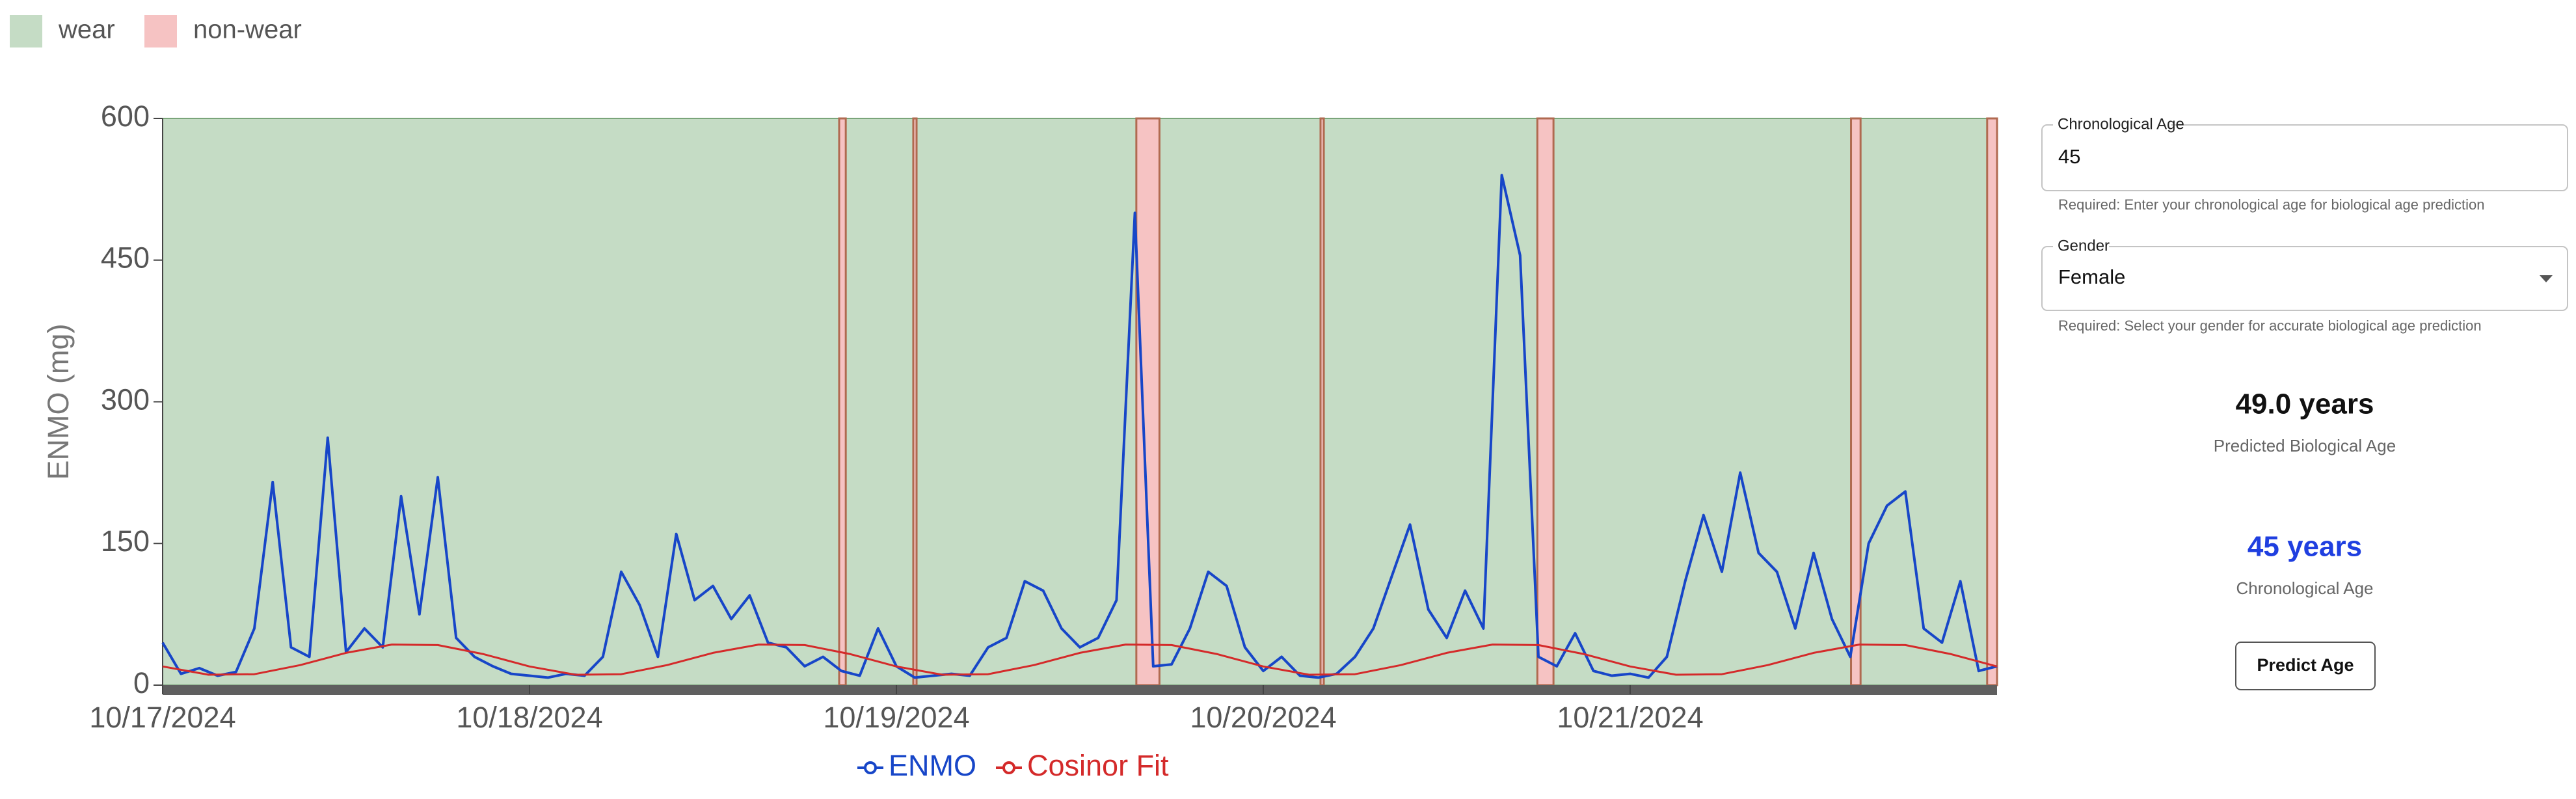 This screenshot has height=799, width=2576. I want to click on x-tick-label: 10/20/2024, so click(1263, 717).